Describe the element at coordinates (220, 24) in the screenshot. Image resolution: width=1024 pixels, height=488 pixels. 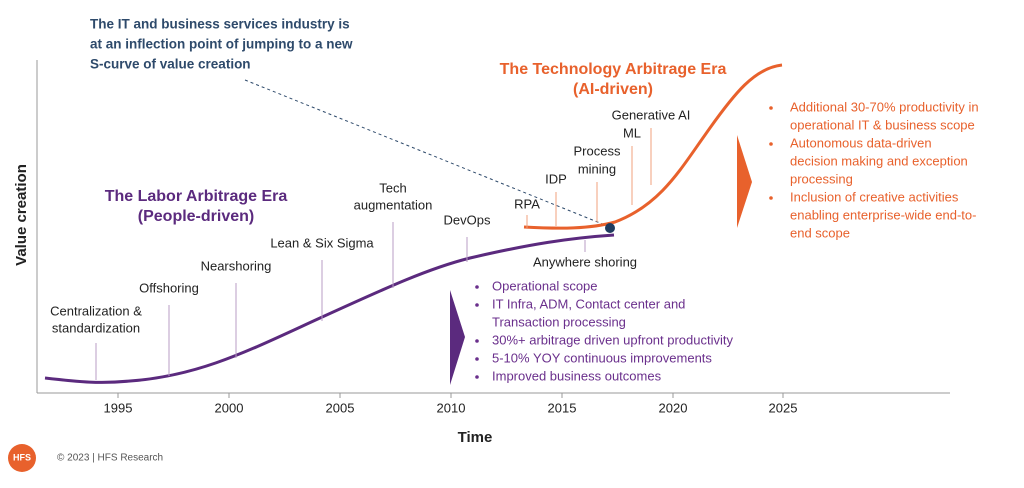
I see `annotation: The IT and business services industry is` at that location.